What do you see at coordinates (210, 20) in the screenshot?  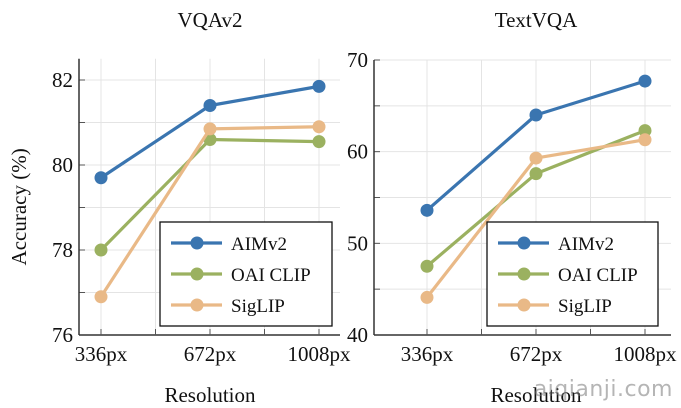 I see `chart-title: VQAv2` at bounding box center [210, 20].